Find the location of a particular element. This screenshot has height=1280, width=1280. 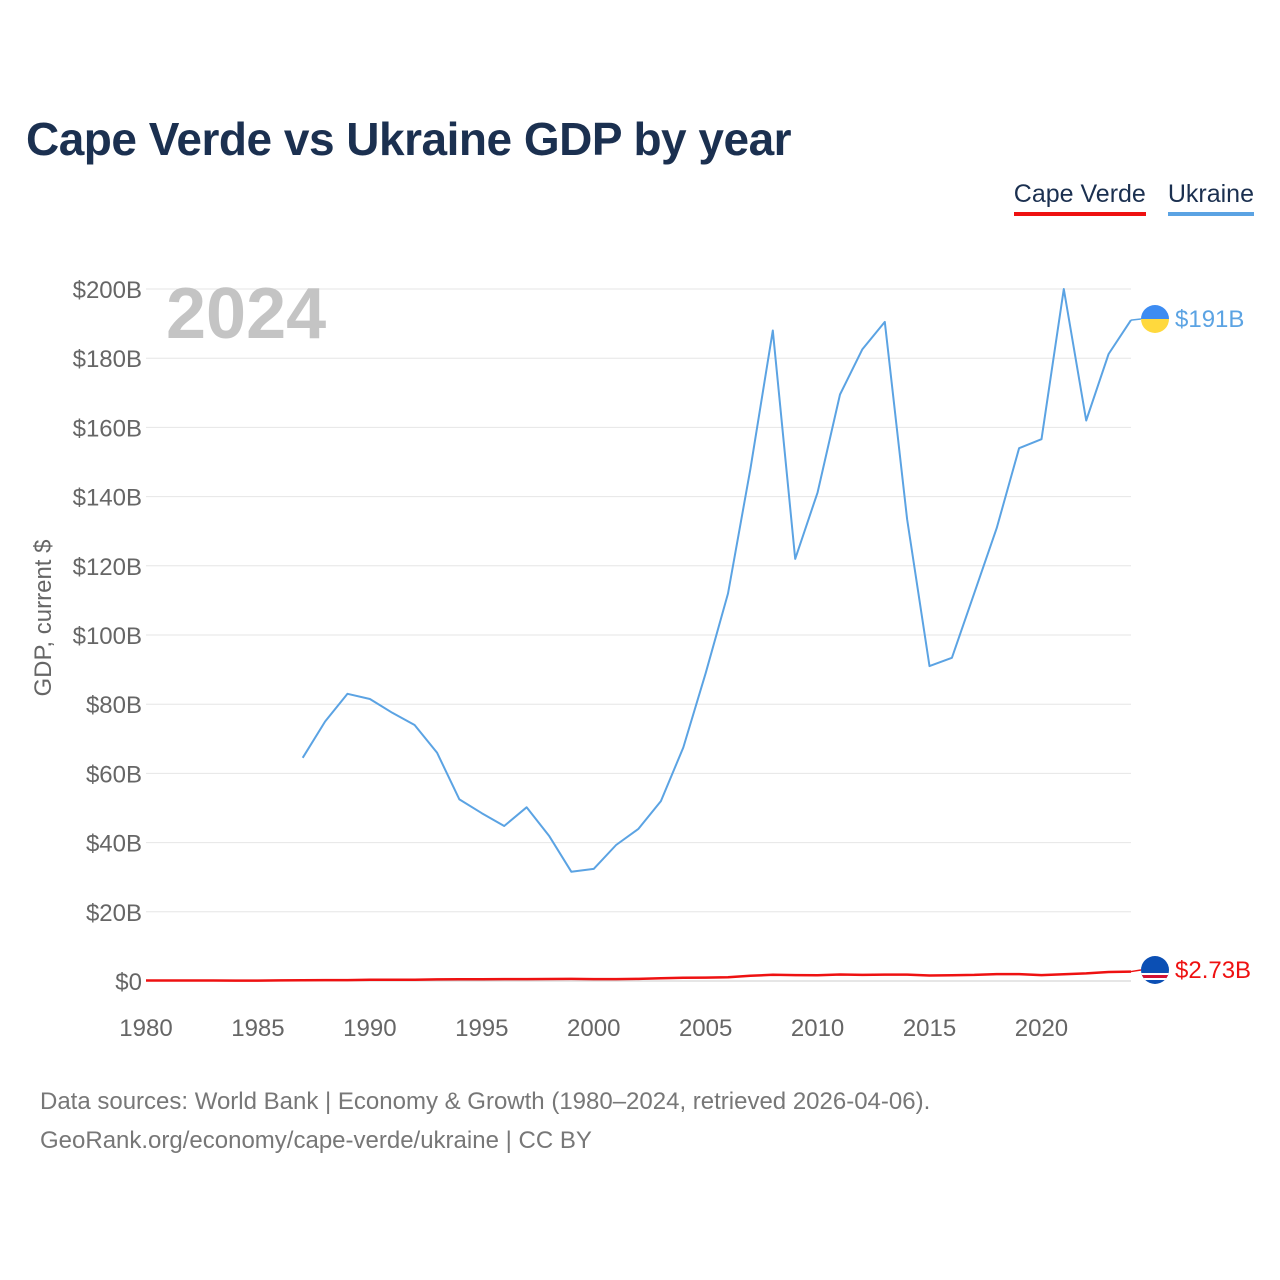

x-tick-label: 2010 is located at coordinates (817, 1028).